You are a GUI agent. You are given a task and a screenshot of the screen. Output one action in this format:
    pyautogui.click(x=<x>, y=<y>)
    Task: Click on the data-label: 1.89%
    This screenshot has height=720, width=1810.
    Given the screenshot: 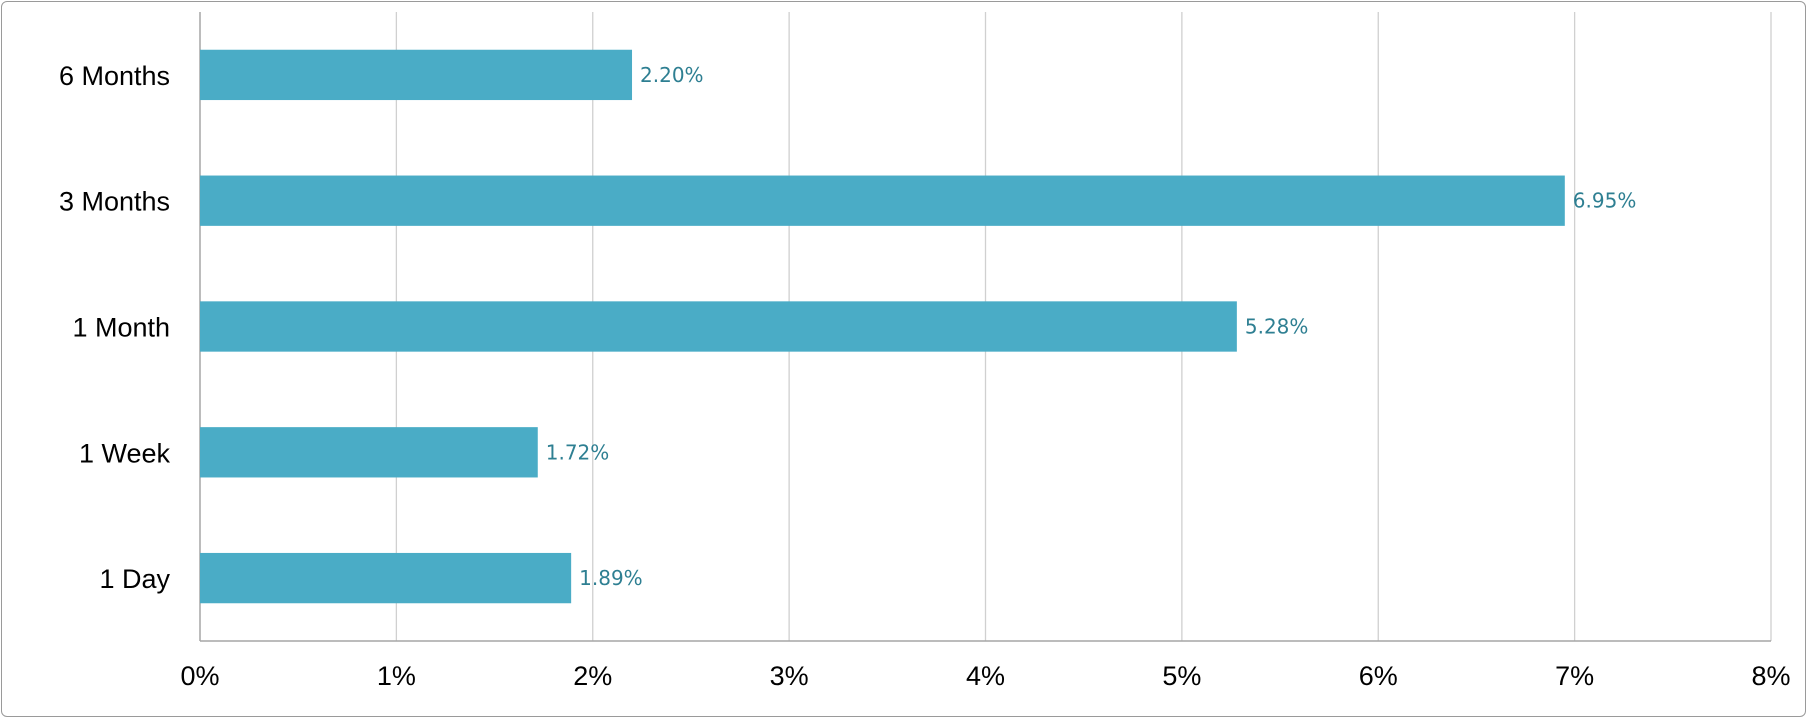 What is the action you would take?
    pyautogui.click(x=611, y=578)
    